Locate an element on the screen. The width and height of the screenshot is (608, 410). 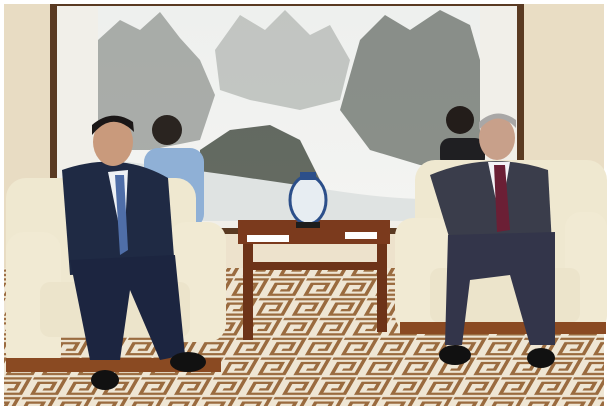
vase-stand is located at coordinates (308, 225).